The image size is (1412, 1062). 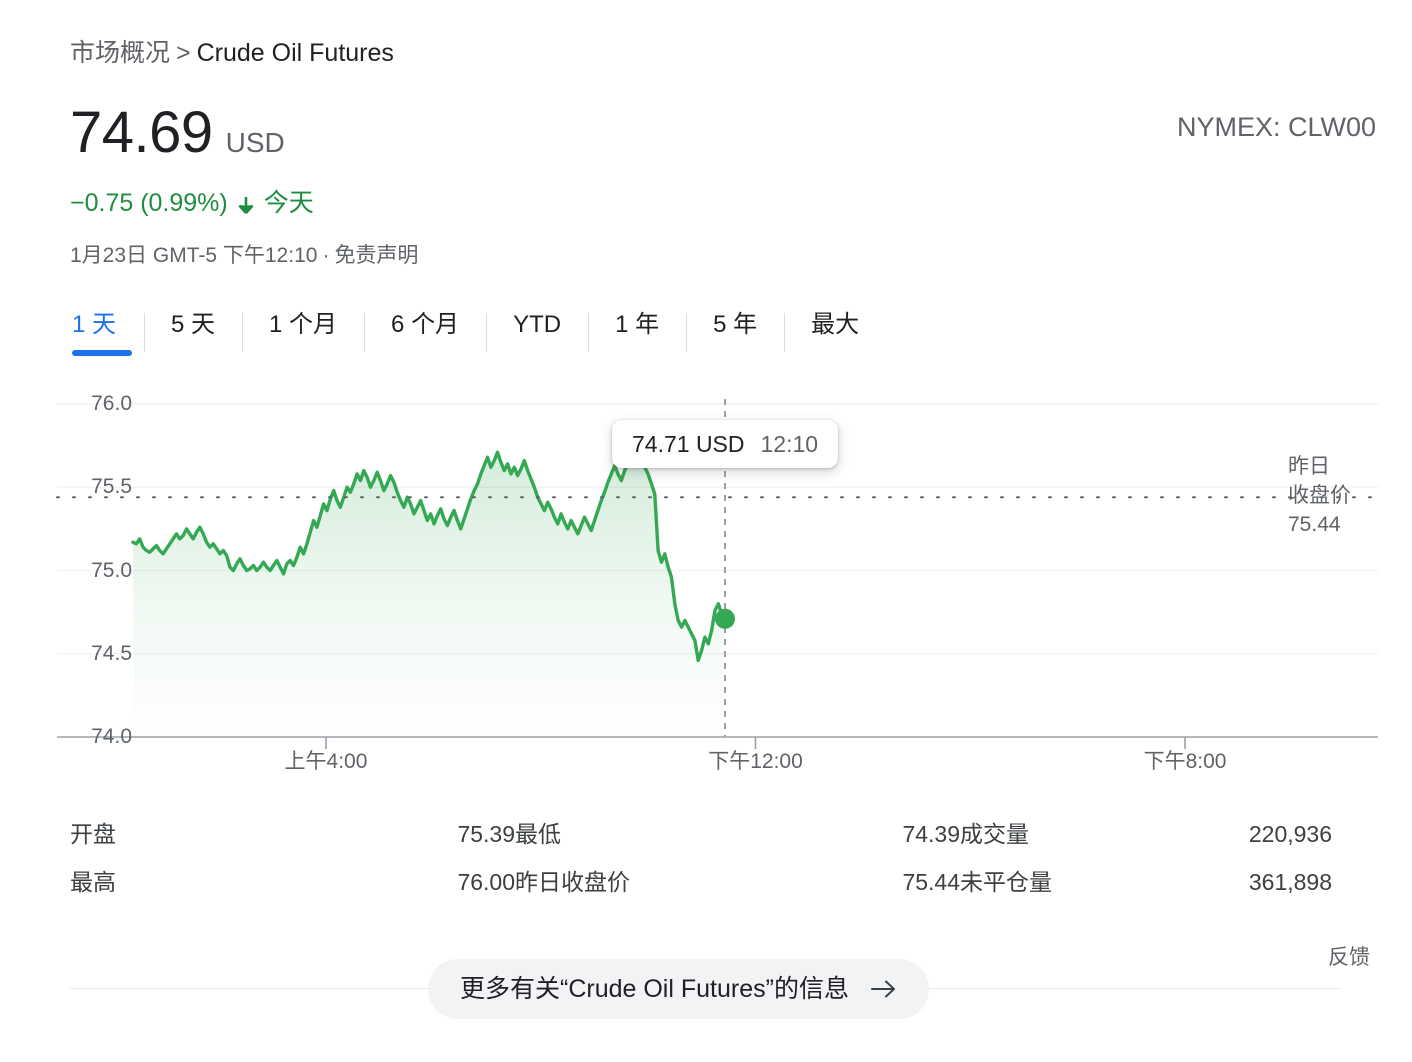 I want to click on tab-label: 1 天, so click(x=94, y=324).